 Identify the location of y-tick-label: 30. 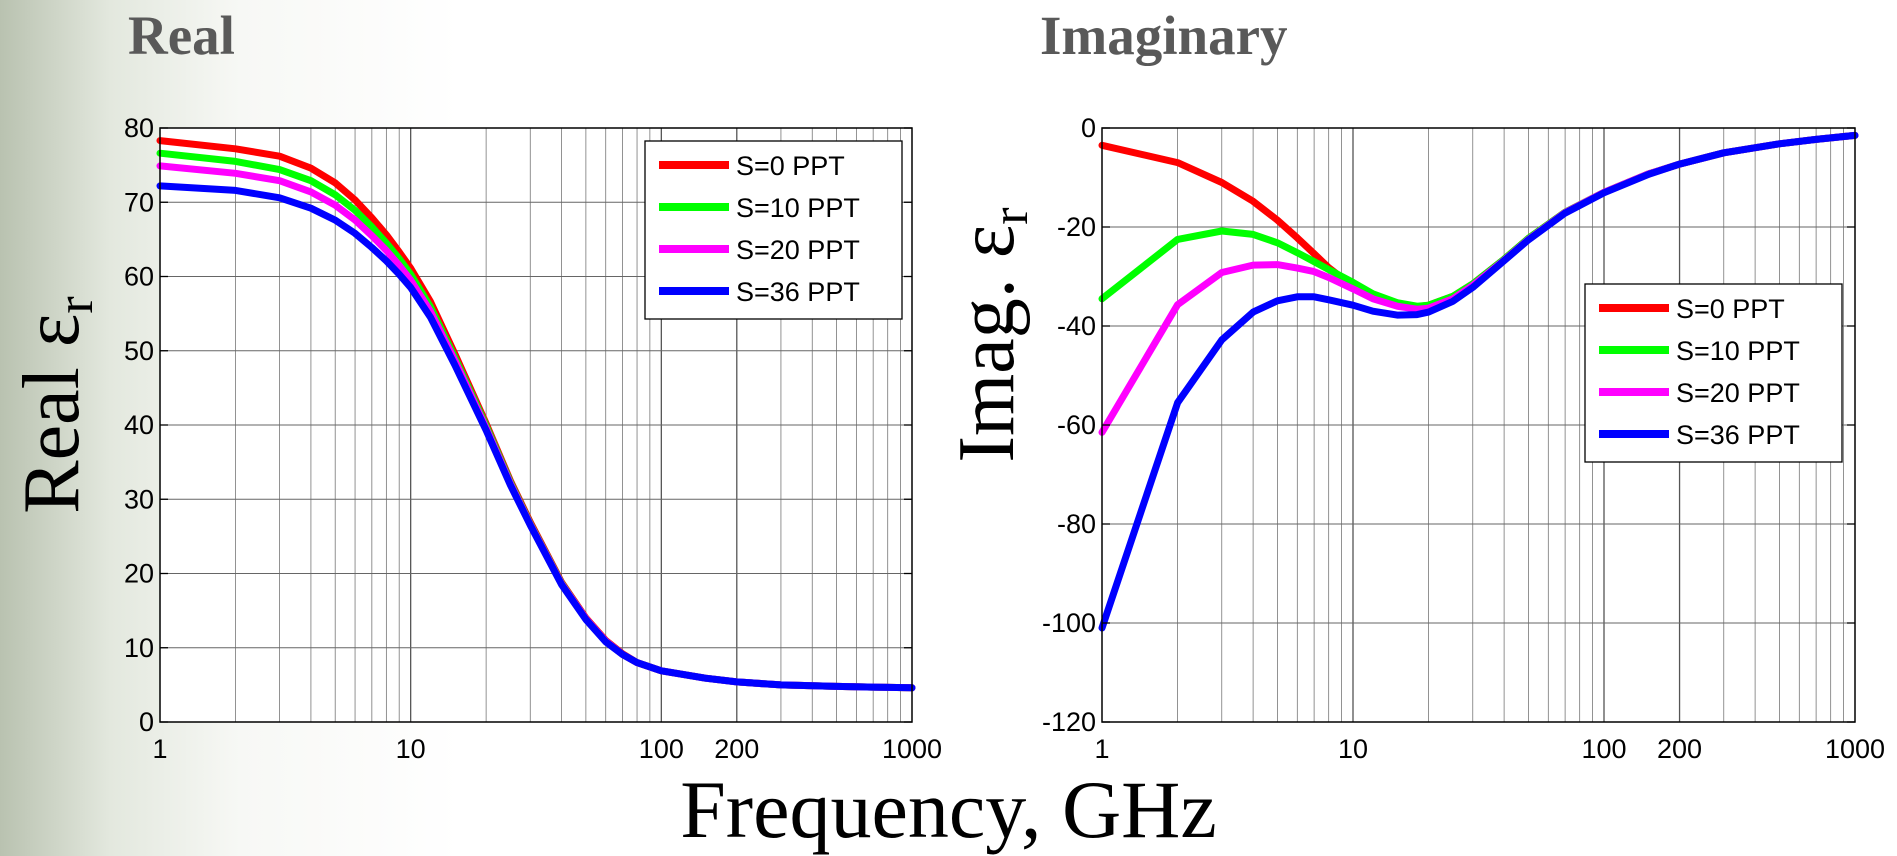
(139, 499).